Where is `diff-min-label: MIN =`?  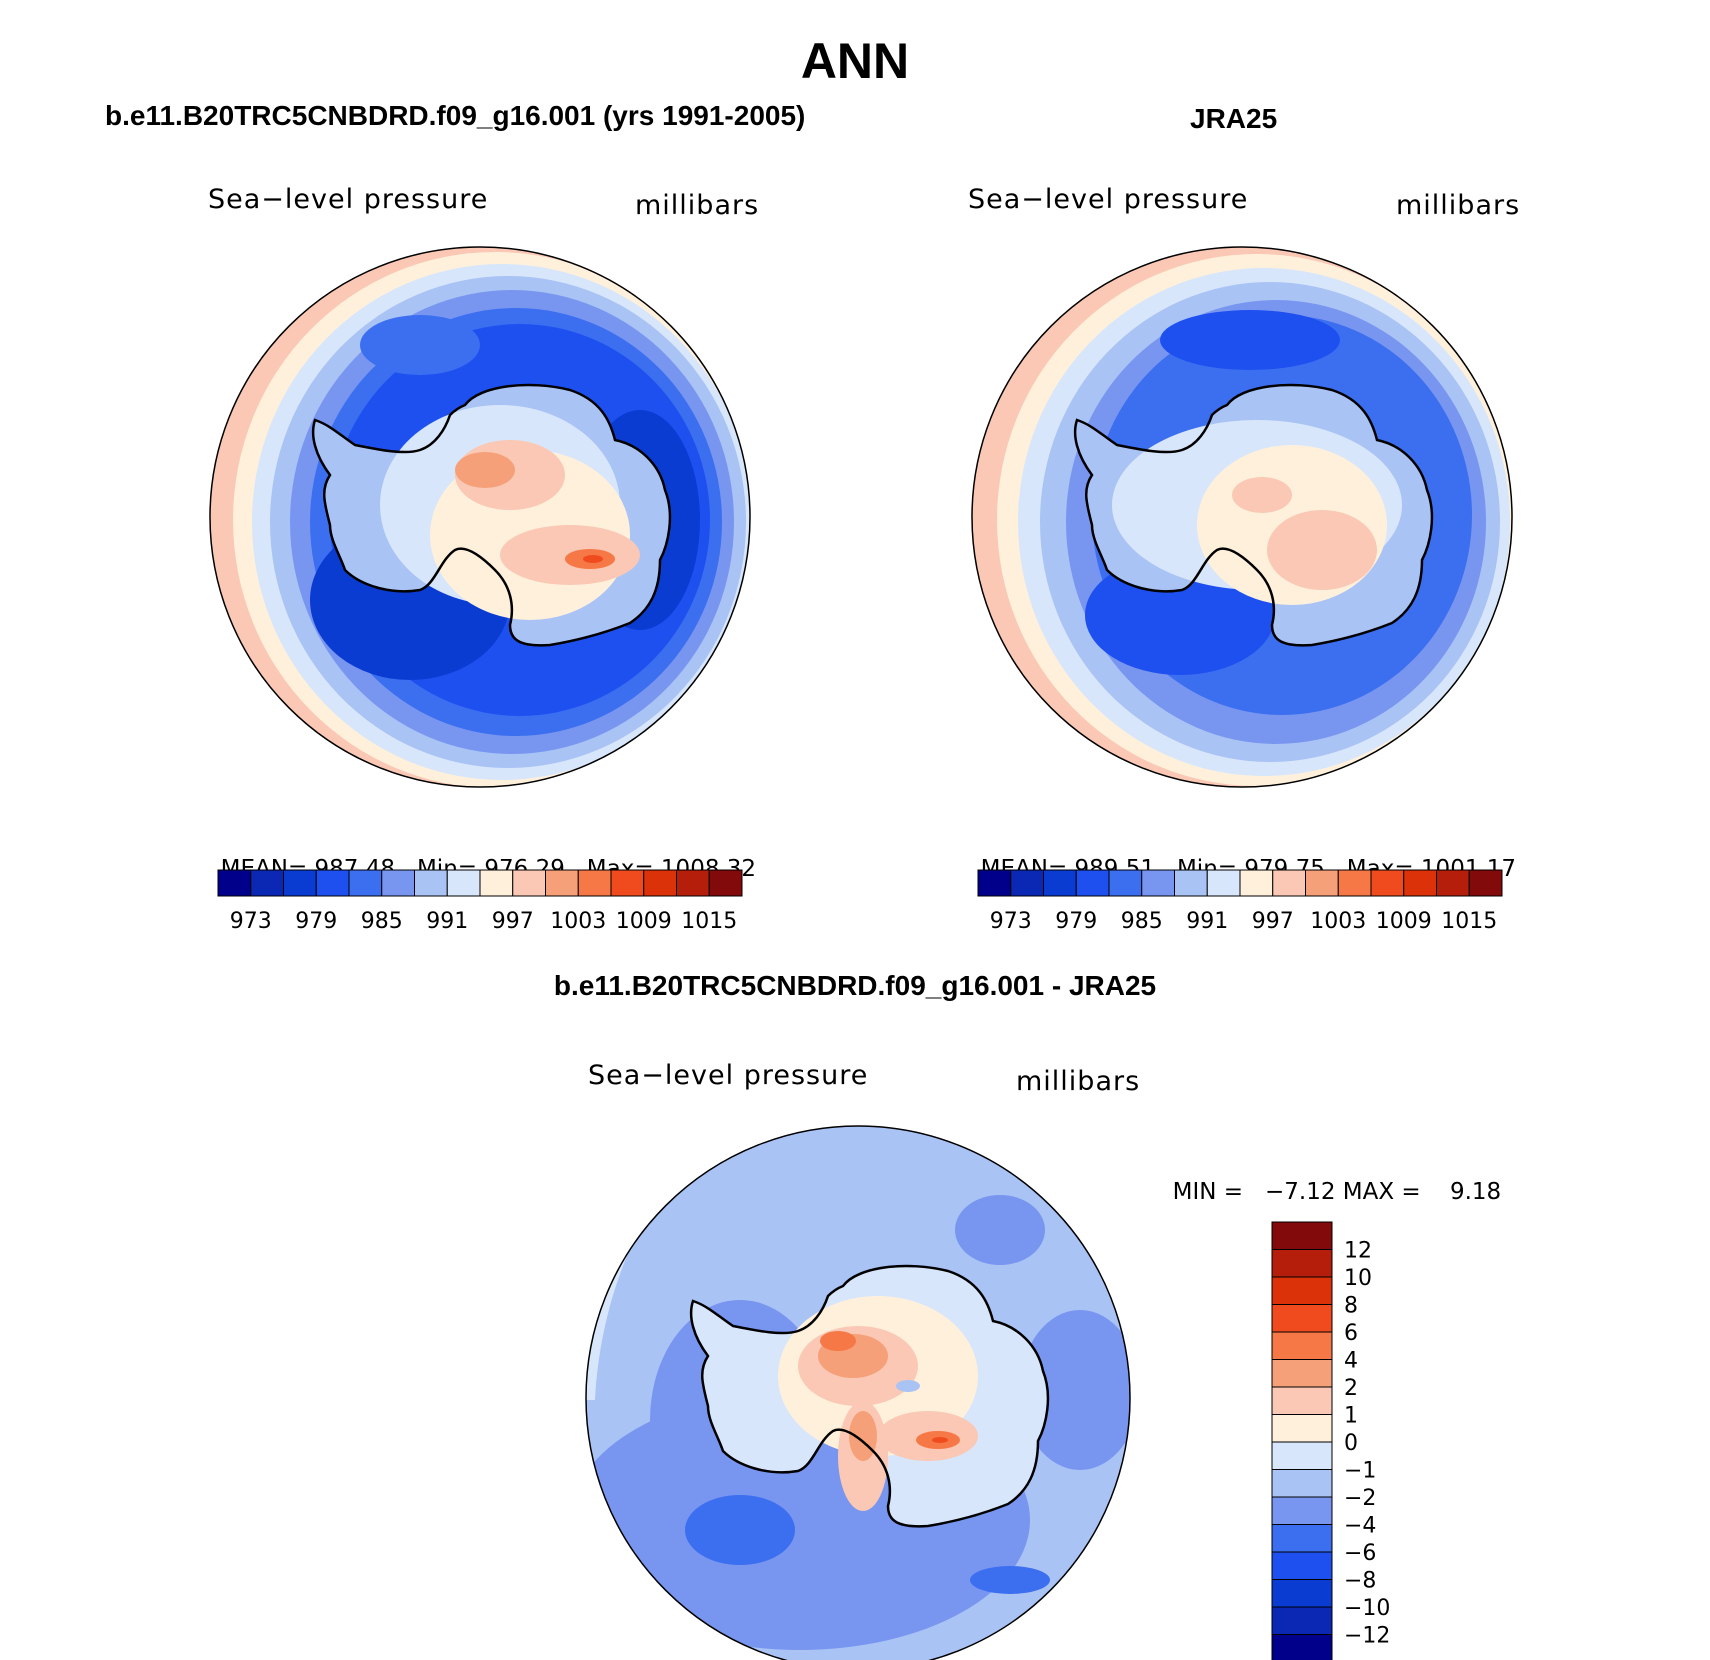 diff-min-label: MIN = is located at coordinates (1208, 1192).